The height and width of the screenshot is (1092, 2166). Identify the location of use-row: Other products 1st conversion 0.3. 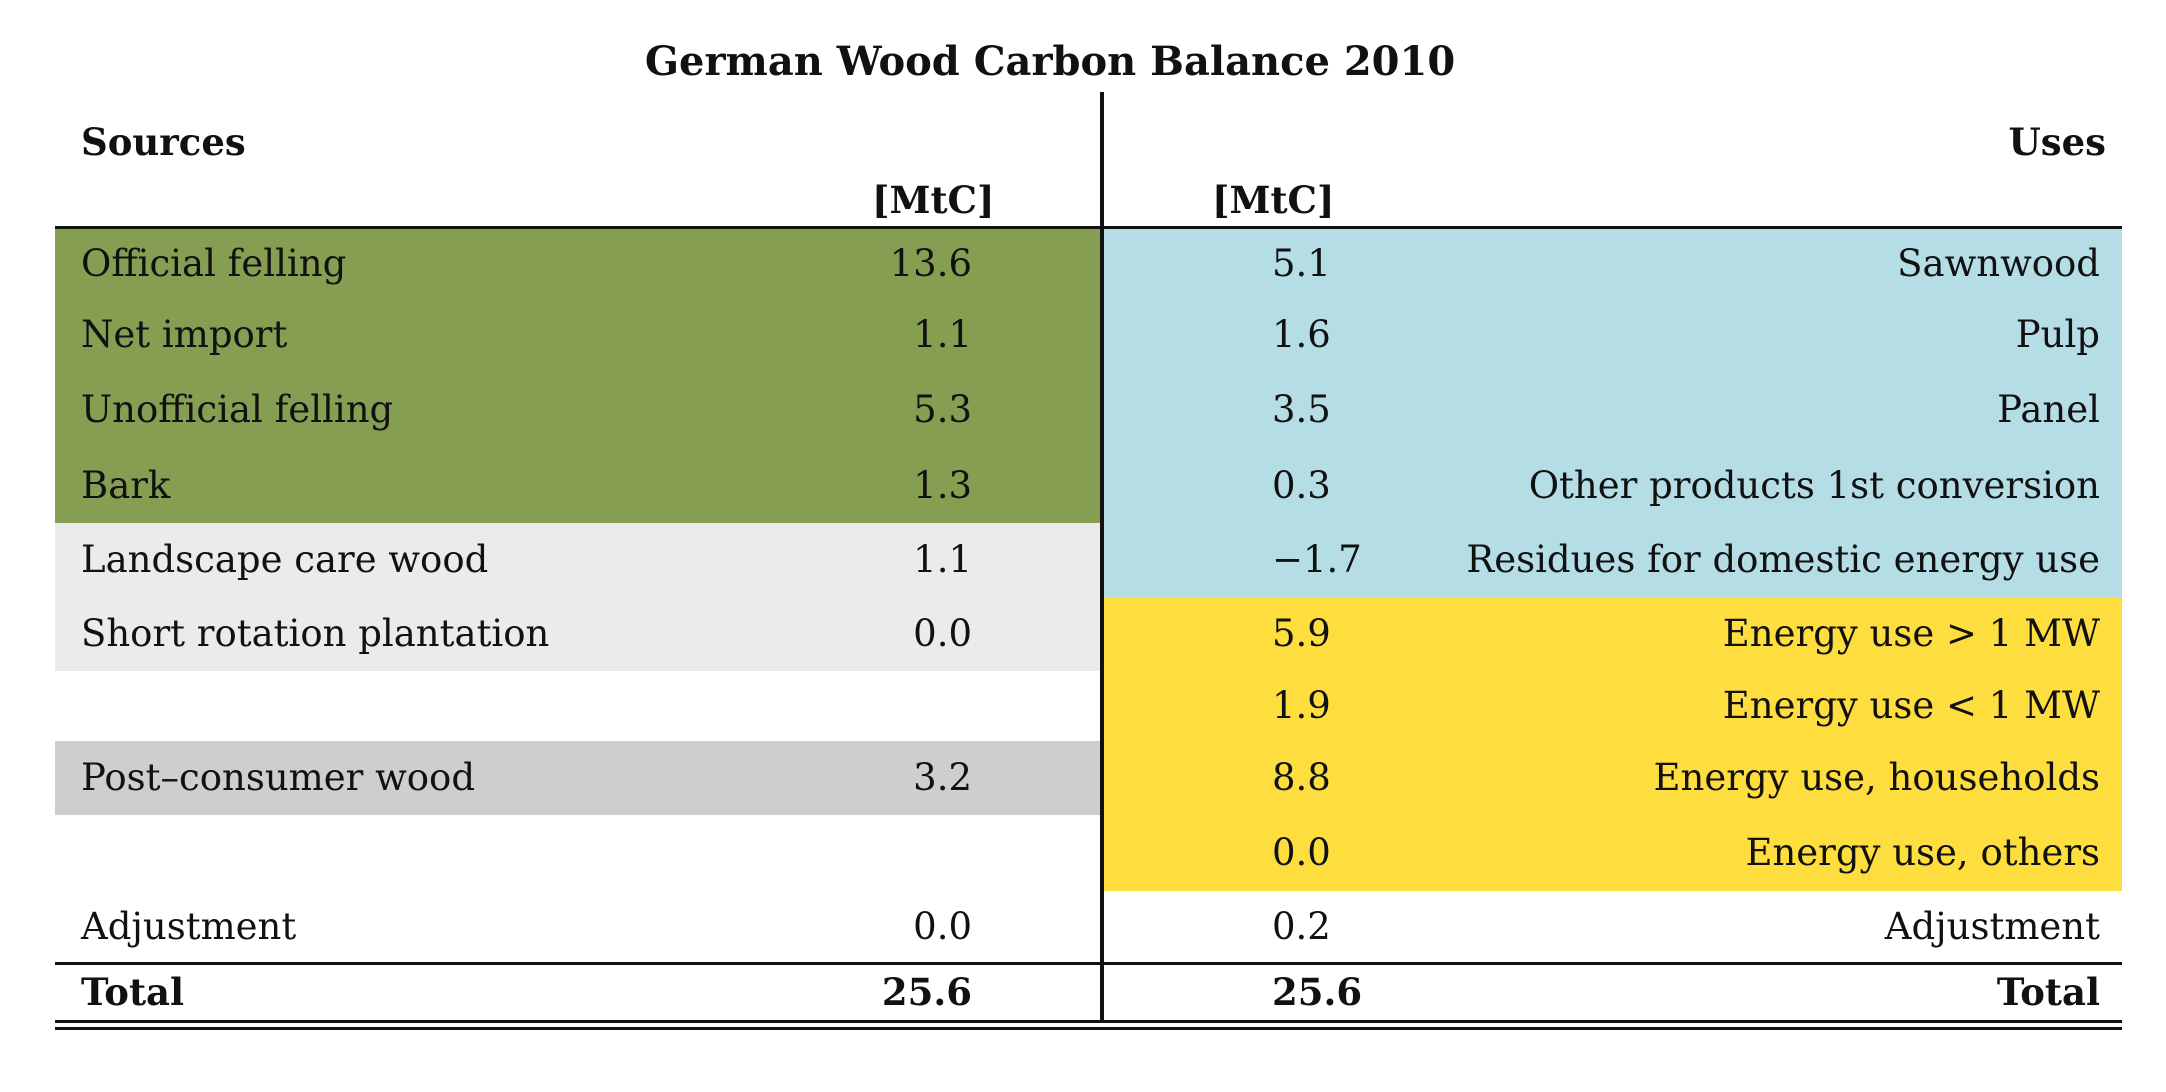
(1613, 485).